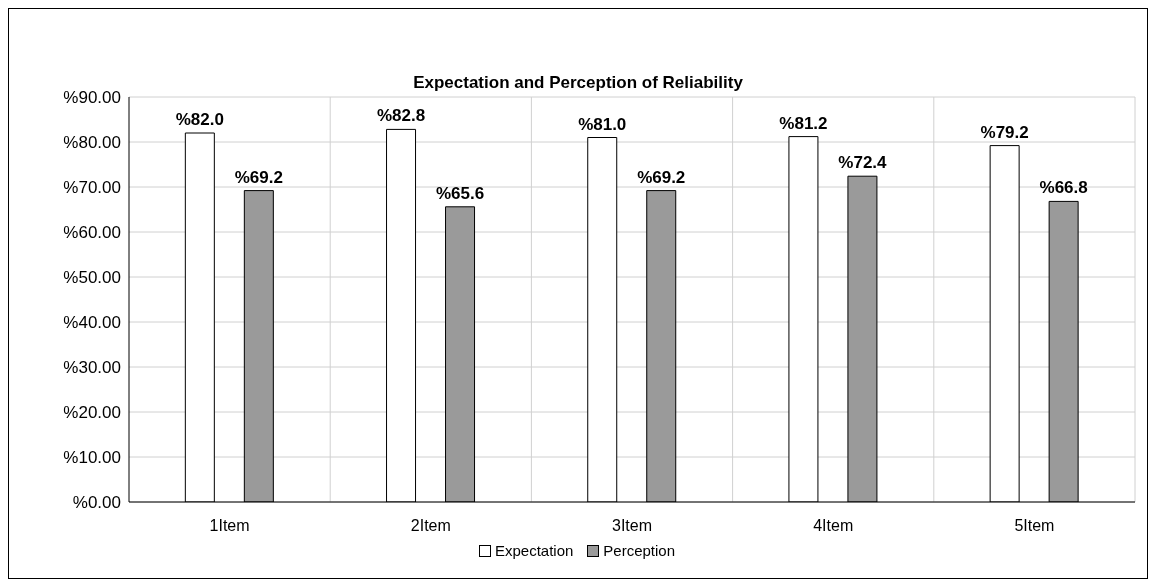 This screenshot has width=1156, height=587. Describe the element at coordinates (1034, 526) in the screenshot. I see `x-tick-label: 5Item` at that location.